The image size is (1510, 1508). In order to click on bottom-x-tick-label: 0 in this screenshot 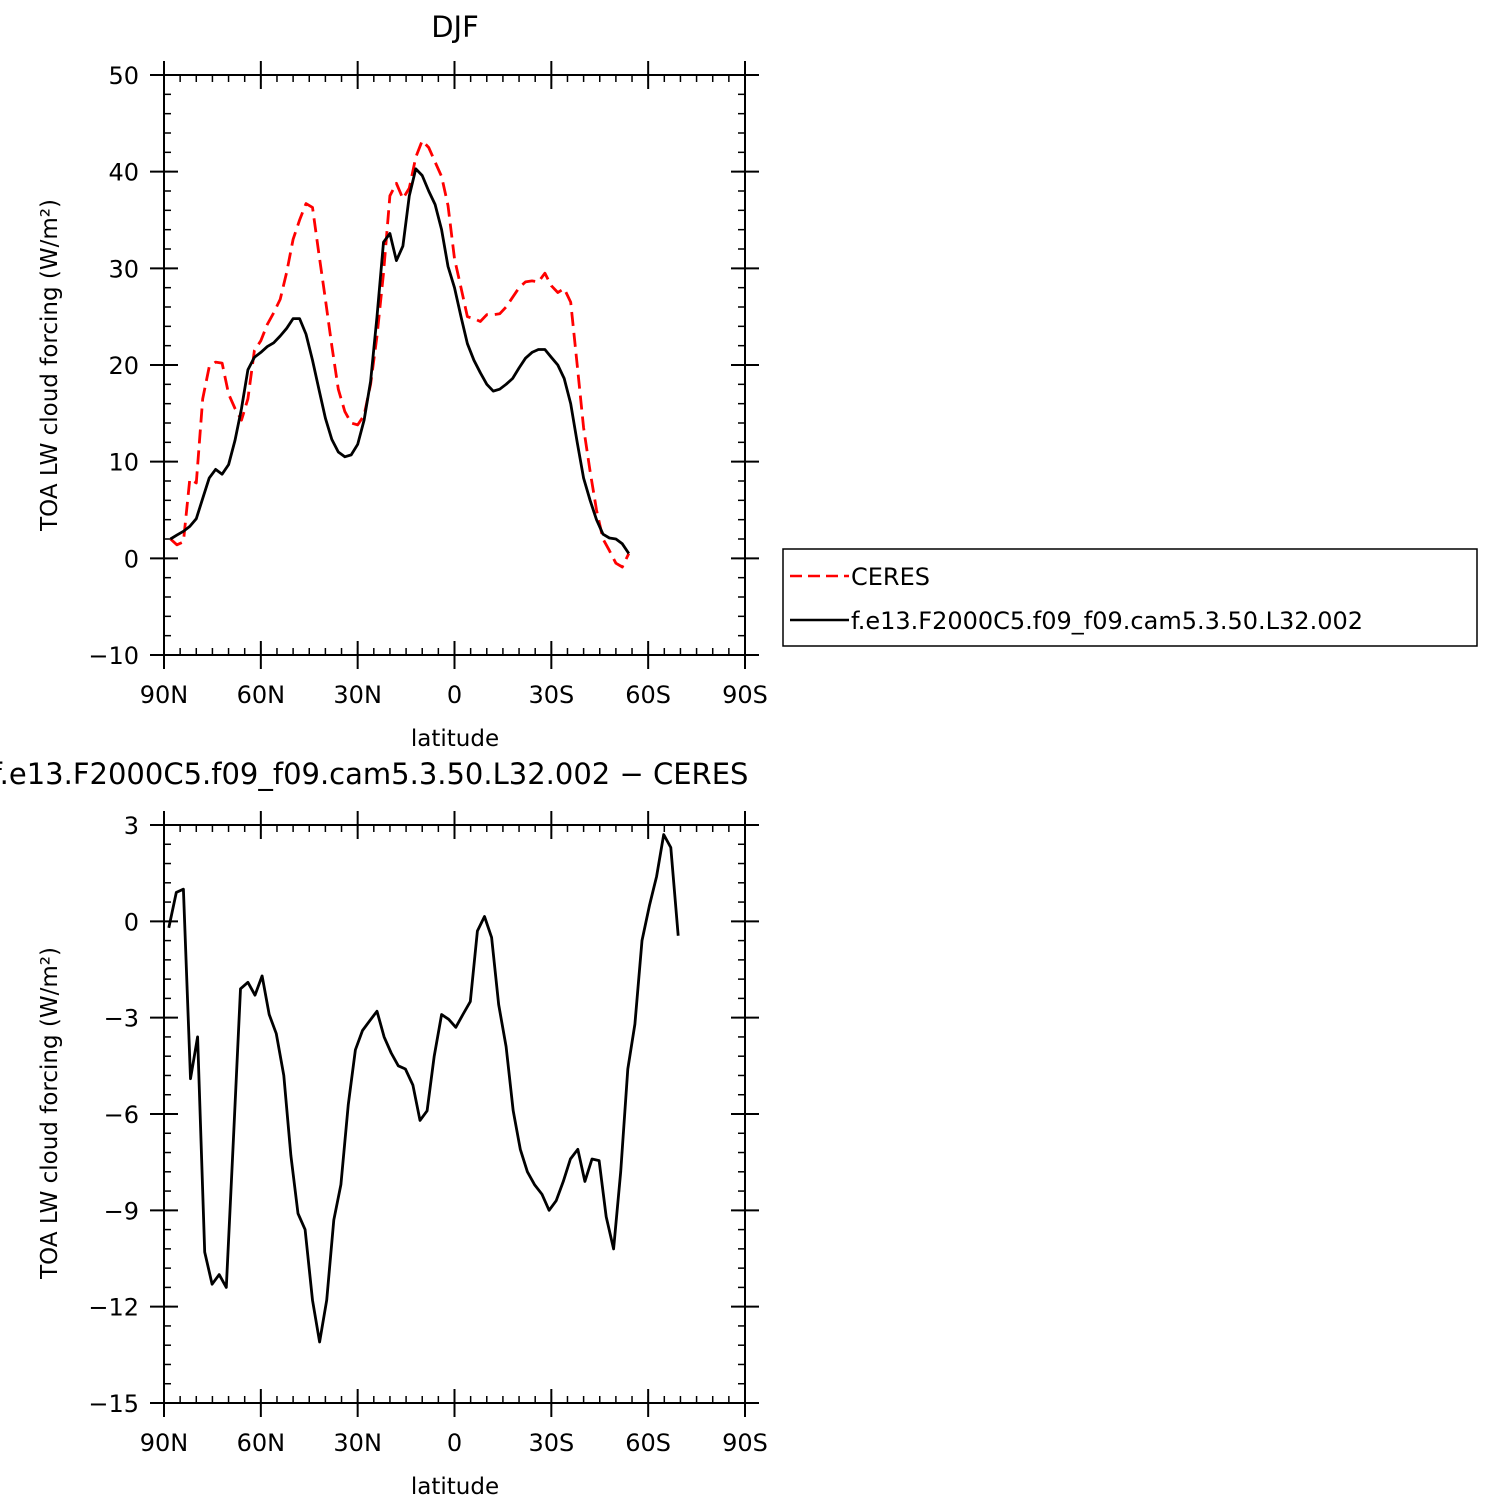, I will do `click(454, 1443)`.